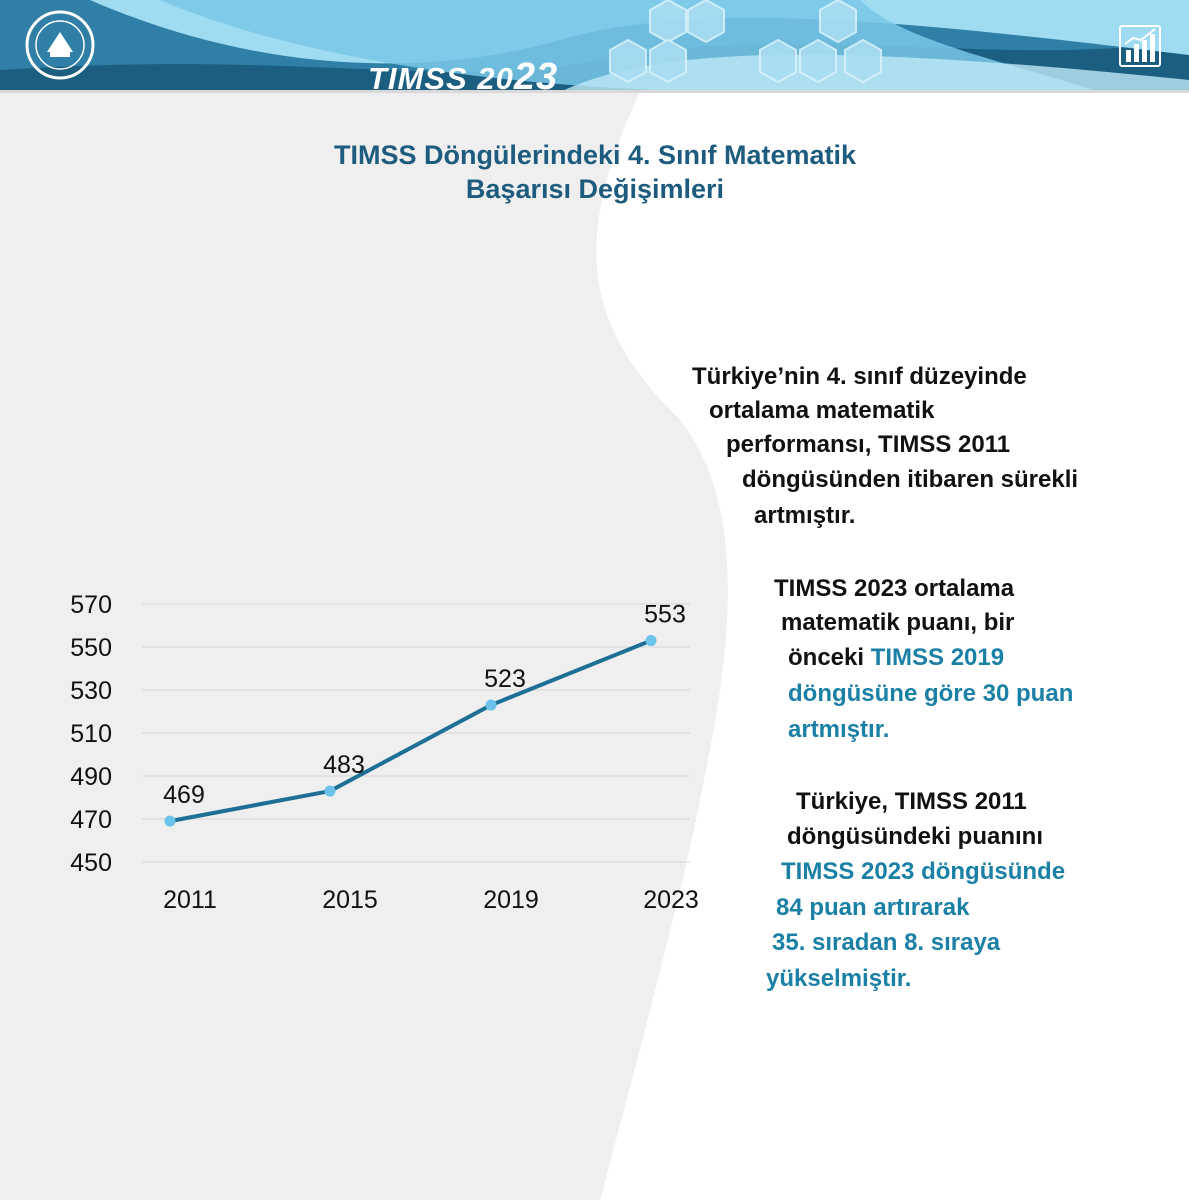 The width and height of the screenshot is (1189, 1200). What do you see at coordinates (91, 820) in the screenshot?
I see `y-tick-label: 470` at bounding box center [91, 820].